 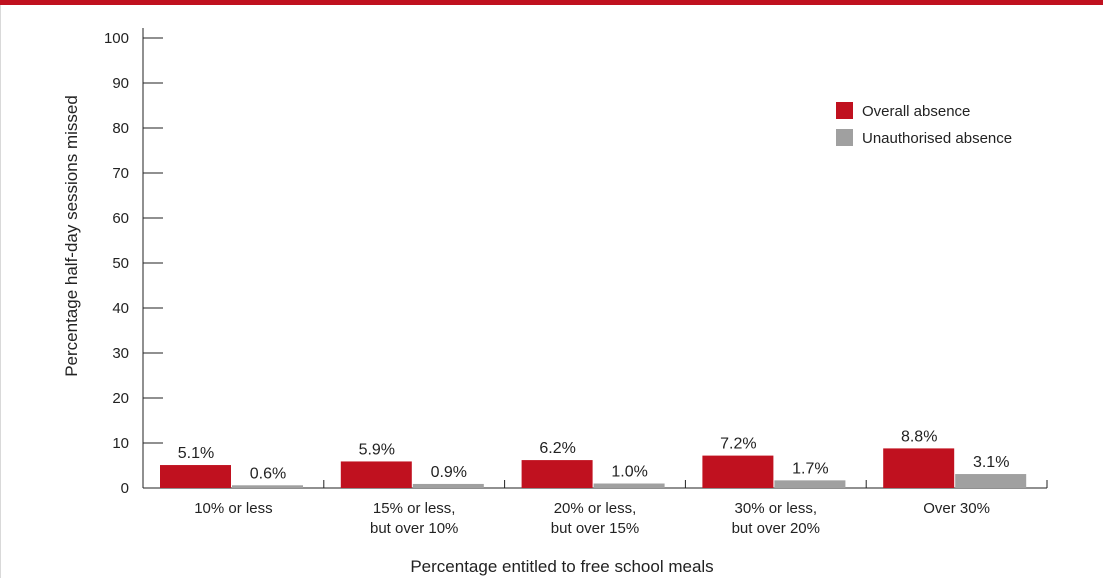 What do you see at coordinates (551, 2) in the screenshot?
I see `top-accent-bar` at bounding box center [551, 2].